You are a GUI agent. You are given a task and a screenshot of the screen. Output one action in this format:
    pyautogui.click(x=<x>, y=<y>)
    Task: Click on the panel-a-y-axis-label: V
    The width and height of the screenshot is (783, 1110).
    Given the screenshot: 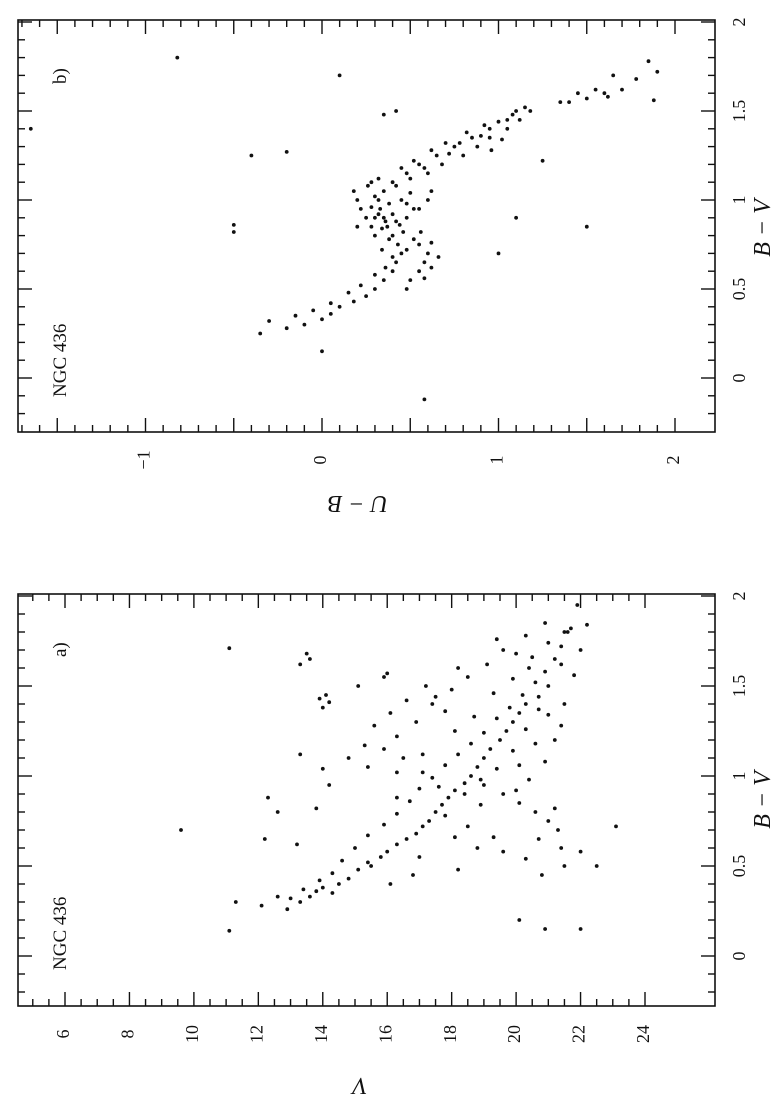 What is the action you would take?
    pyautogui.click(x=358, y=1085)
    